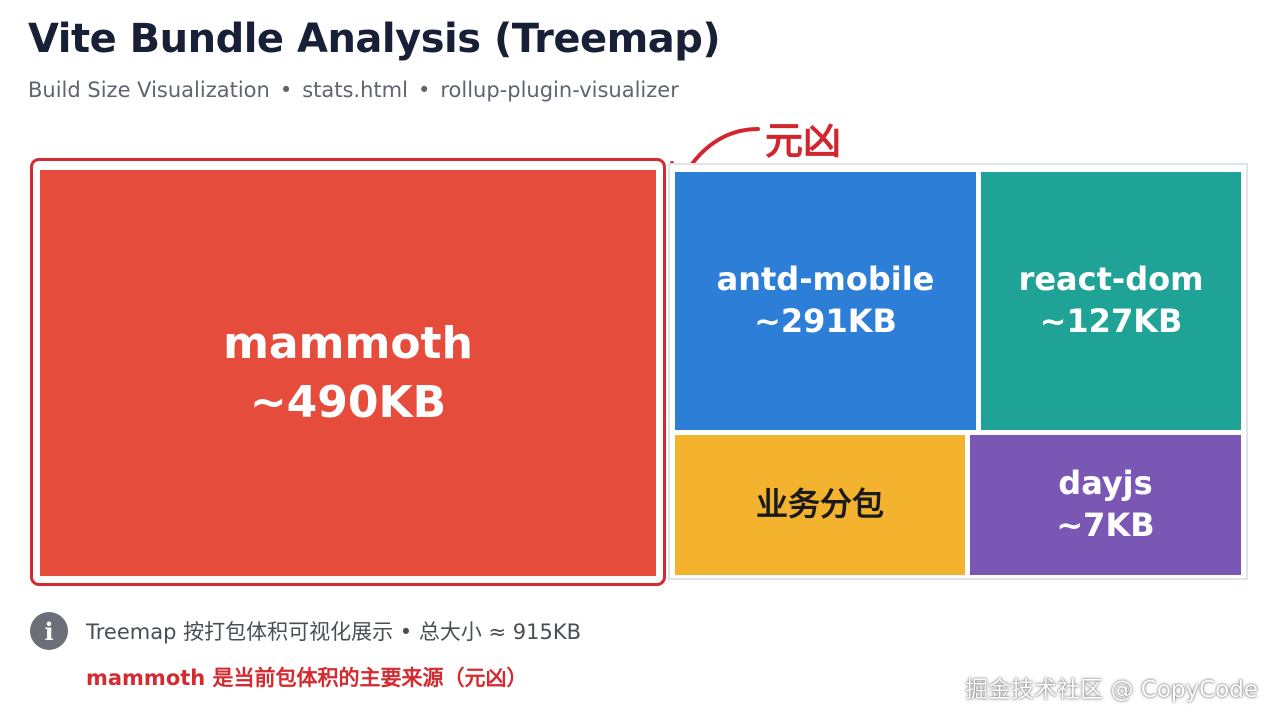 Image resolution: width=1280 pixels, height=720 pixels. I want to click on subtitle-part: Build Size Visualization, so click(149, 90).